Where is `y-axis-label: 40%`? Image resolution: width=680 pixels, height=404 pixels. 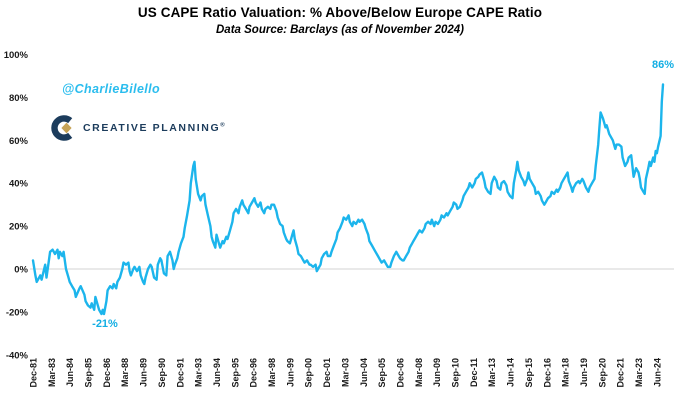
y-axis-label: 40% is located at coordinates (19, 184).